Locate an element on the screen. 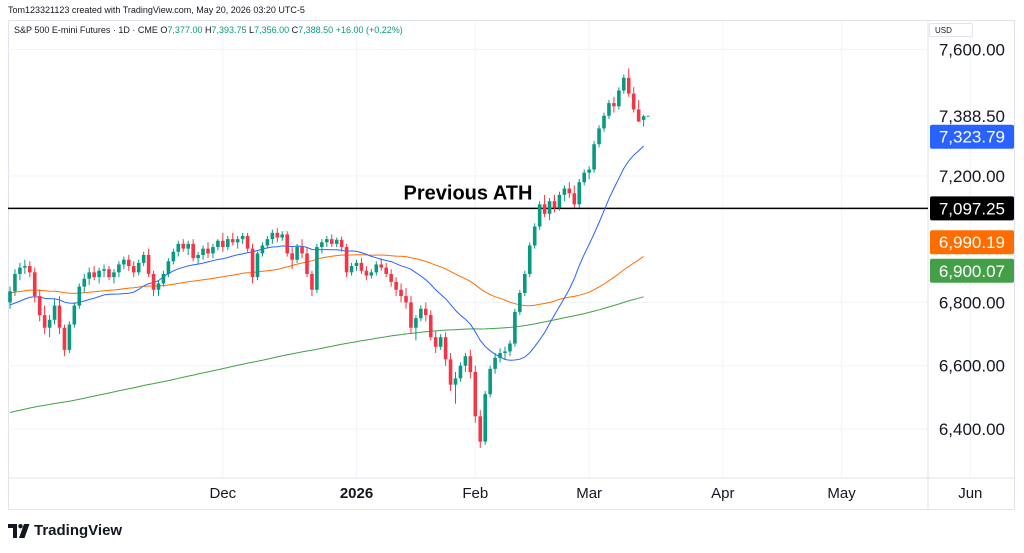  currency-badge: USD is located at coordinates (951, 30).